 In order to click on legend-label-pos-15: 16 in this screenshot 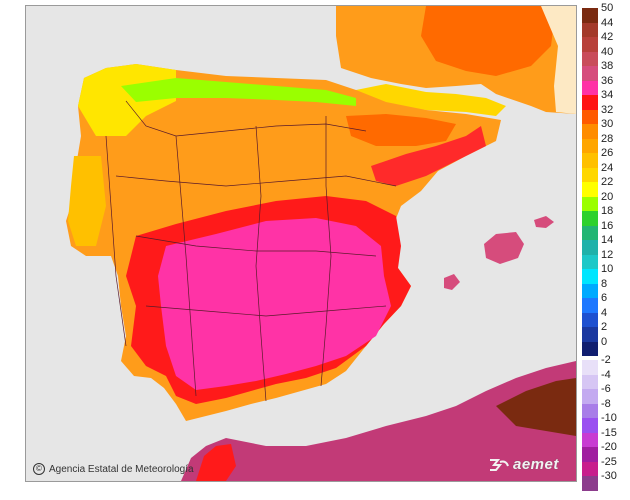, I will do `click(607, 225)`.